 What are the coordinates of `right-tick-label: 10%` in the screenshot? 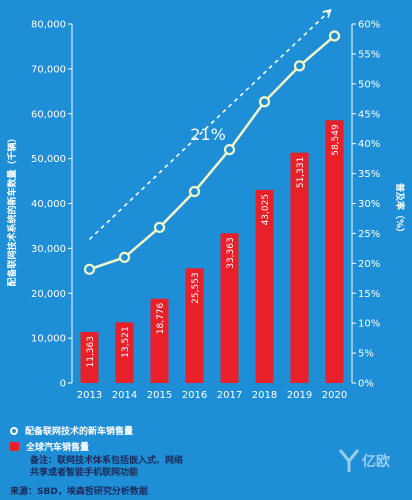 It's located at (369, 324).